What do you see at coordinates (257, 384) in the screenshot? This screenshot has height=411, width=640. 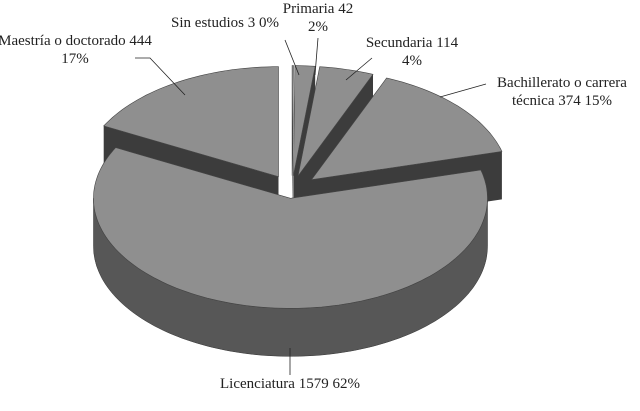 I see `label-part: Licenciatura` at bounding box center [257, 384].